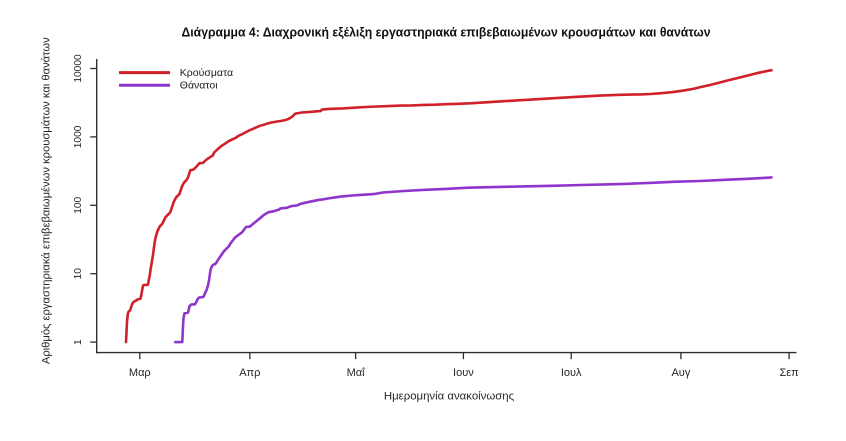  Describe the element at coordinates (449, 396) in the screenshot. I see `svg-text: Ημερομηνία ανακοίνωσης` at that location.